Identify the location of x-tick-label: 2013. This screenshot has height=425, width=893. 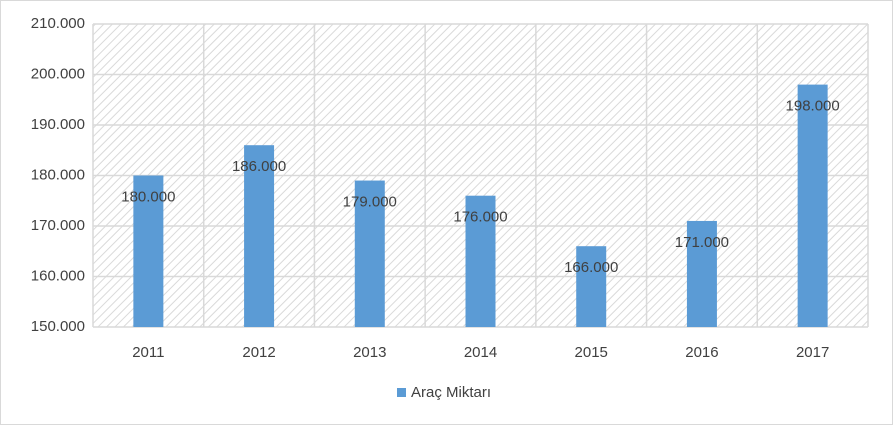
(369, 352).